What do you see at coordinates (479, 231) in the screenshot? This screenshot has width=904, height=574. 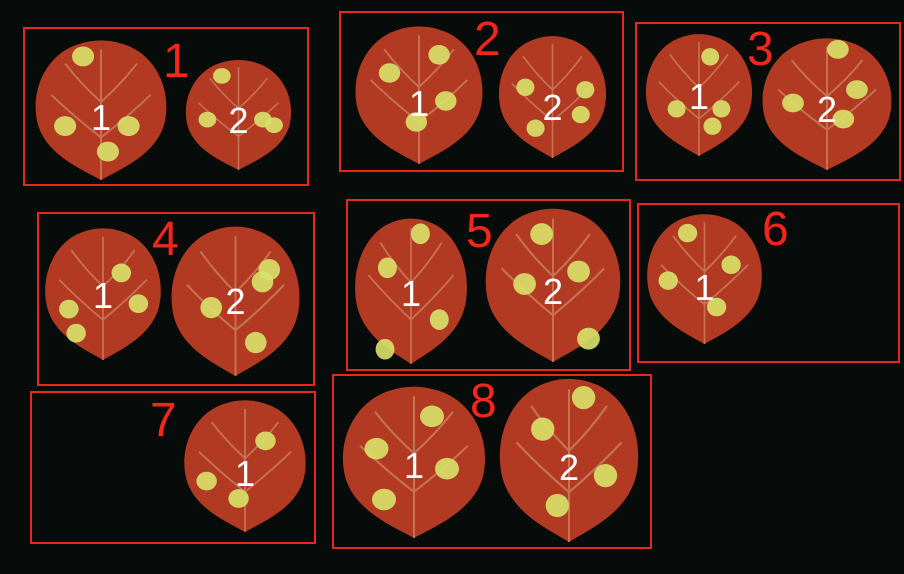 I see `group-number: 5` at bounding box center [479, 231].